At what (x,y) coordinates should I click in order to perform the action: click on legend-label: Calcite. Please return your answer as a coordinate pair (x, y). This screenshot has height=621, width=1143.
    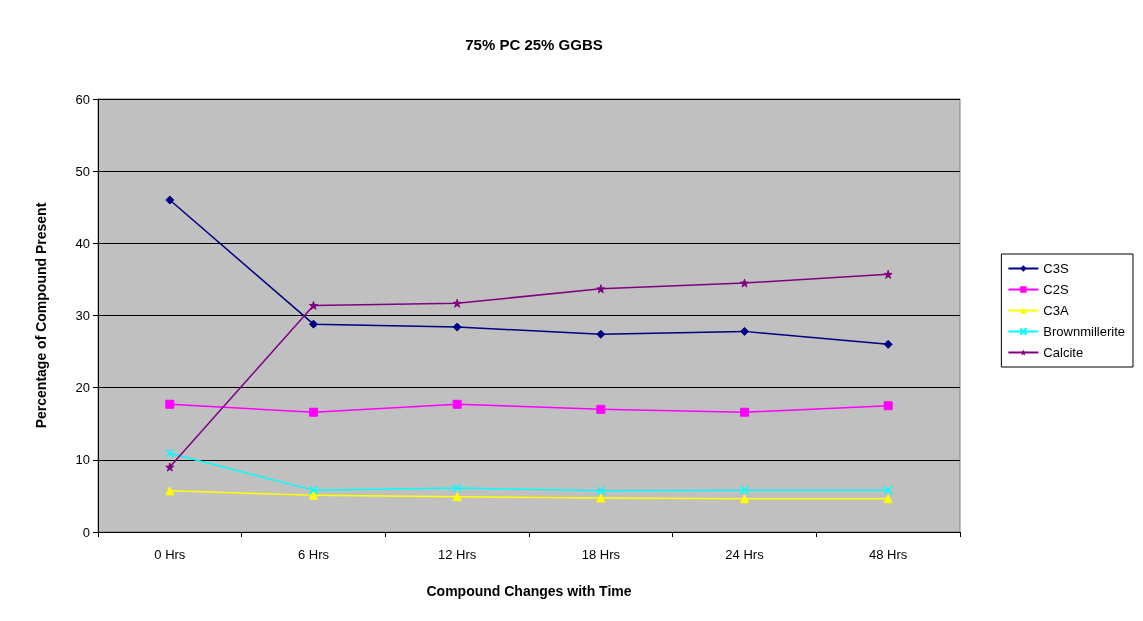
    Looking at the image, I should click on (1063, 352).